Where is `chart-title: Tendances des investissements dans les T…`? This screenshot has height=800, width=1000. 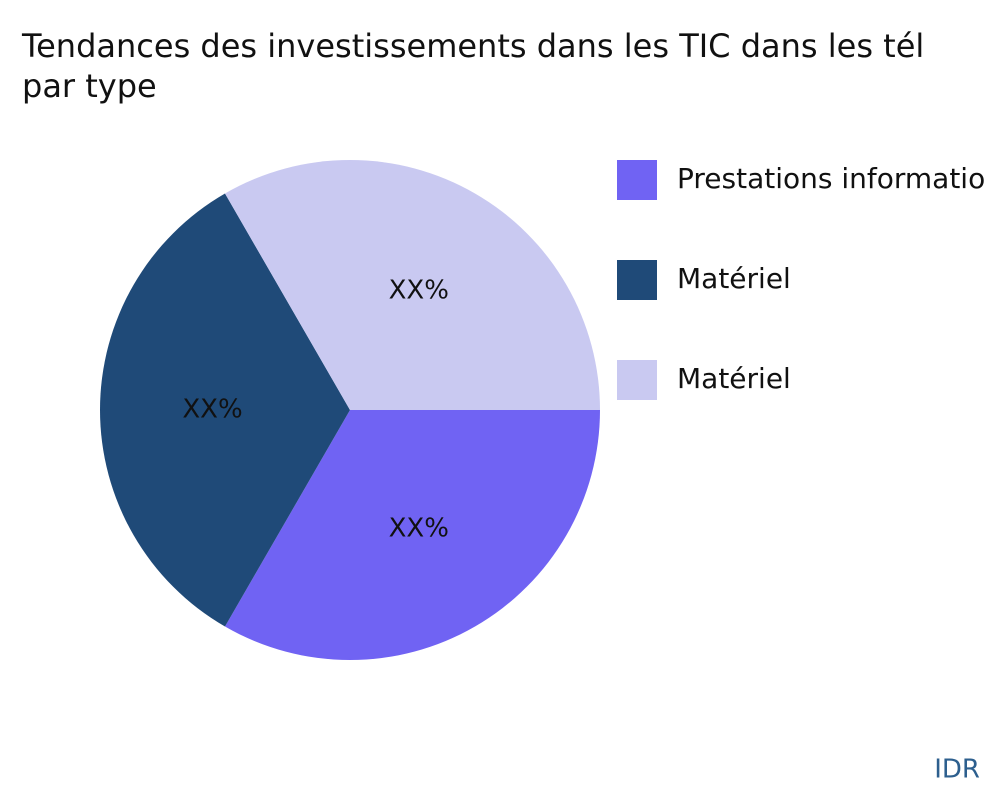 chart-title: Tendances des investissements dans les T… is located at coordinates (472, 46).